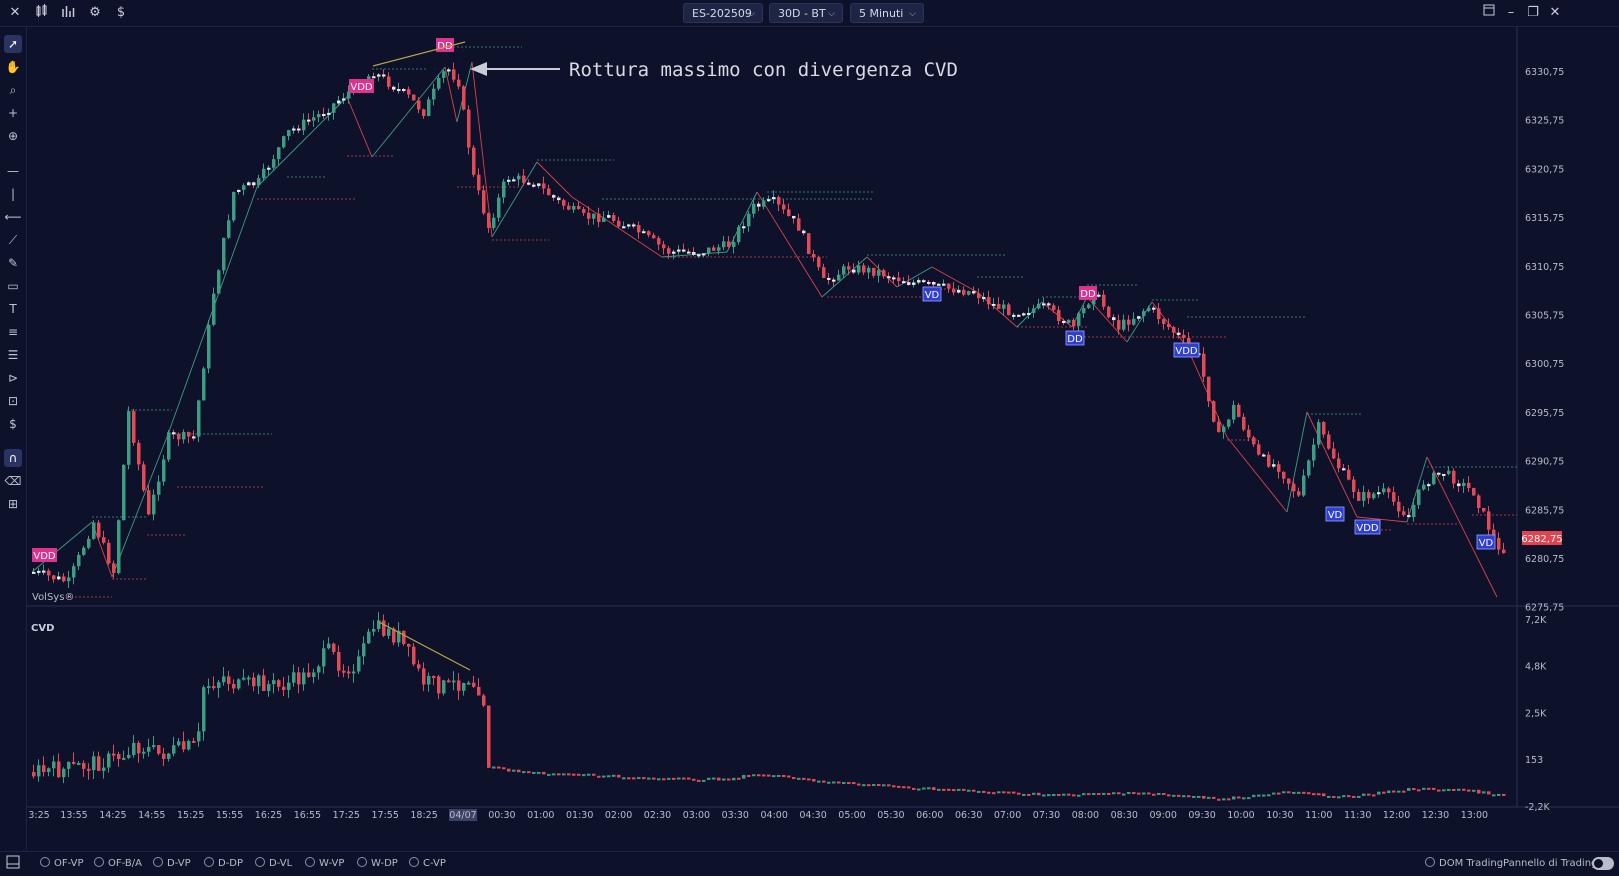 This screenshot has height=876, width=1619. Describe the element at coordinates (38, 815) in the screenshot. I see `time-axis-label: 3:25` at that location.